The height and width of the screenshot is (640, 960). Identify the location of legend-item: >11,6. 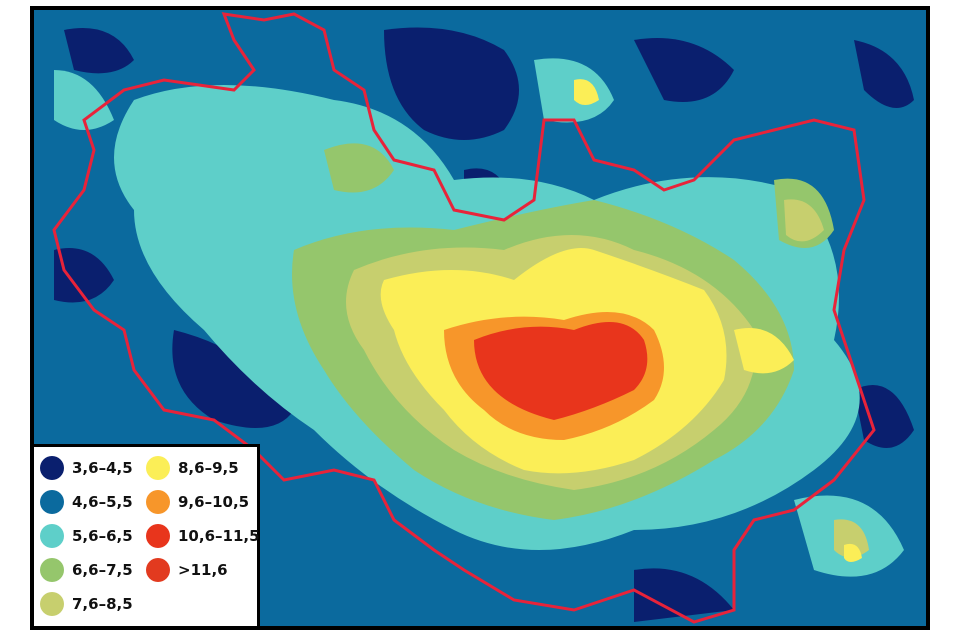
(187, 570).